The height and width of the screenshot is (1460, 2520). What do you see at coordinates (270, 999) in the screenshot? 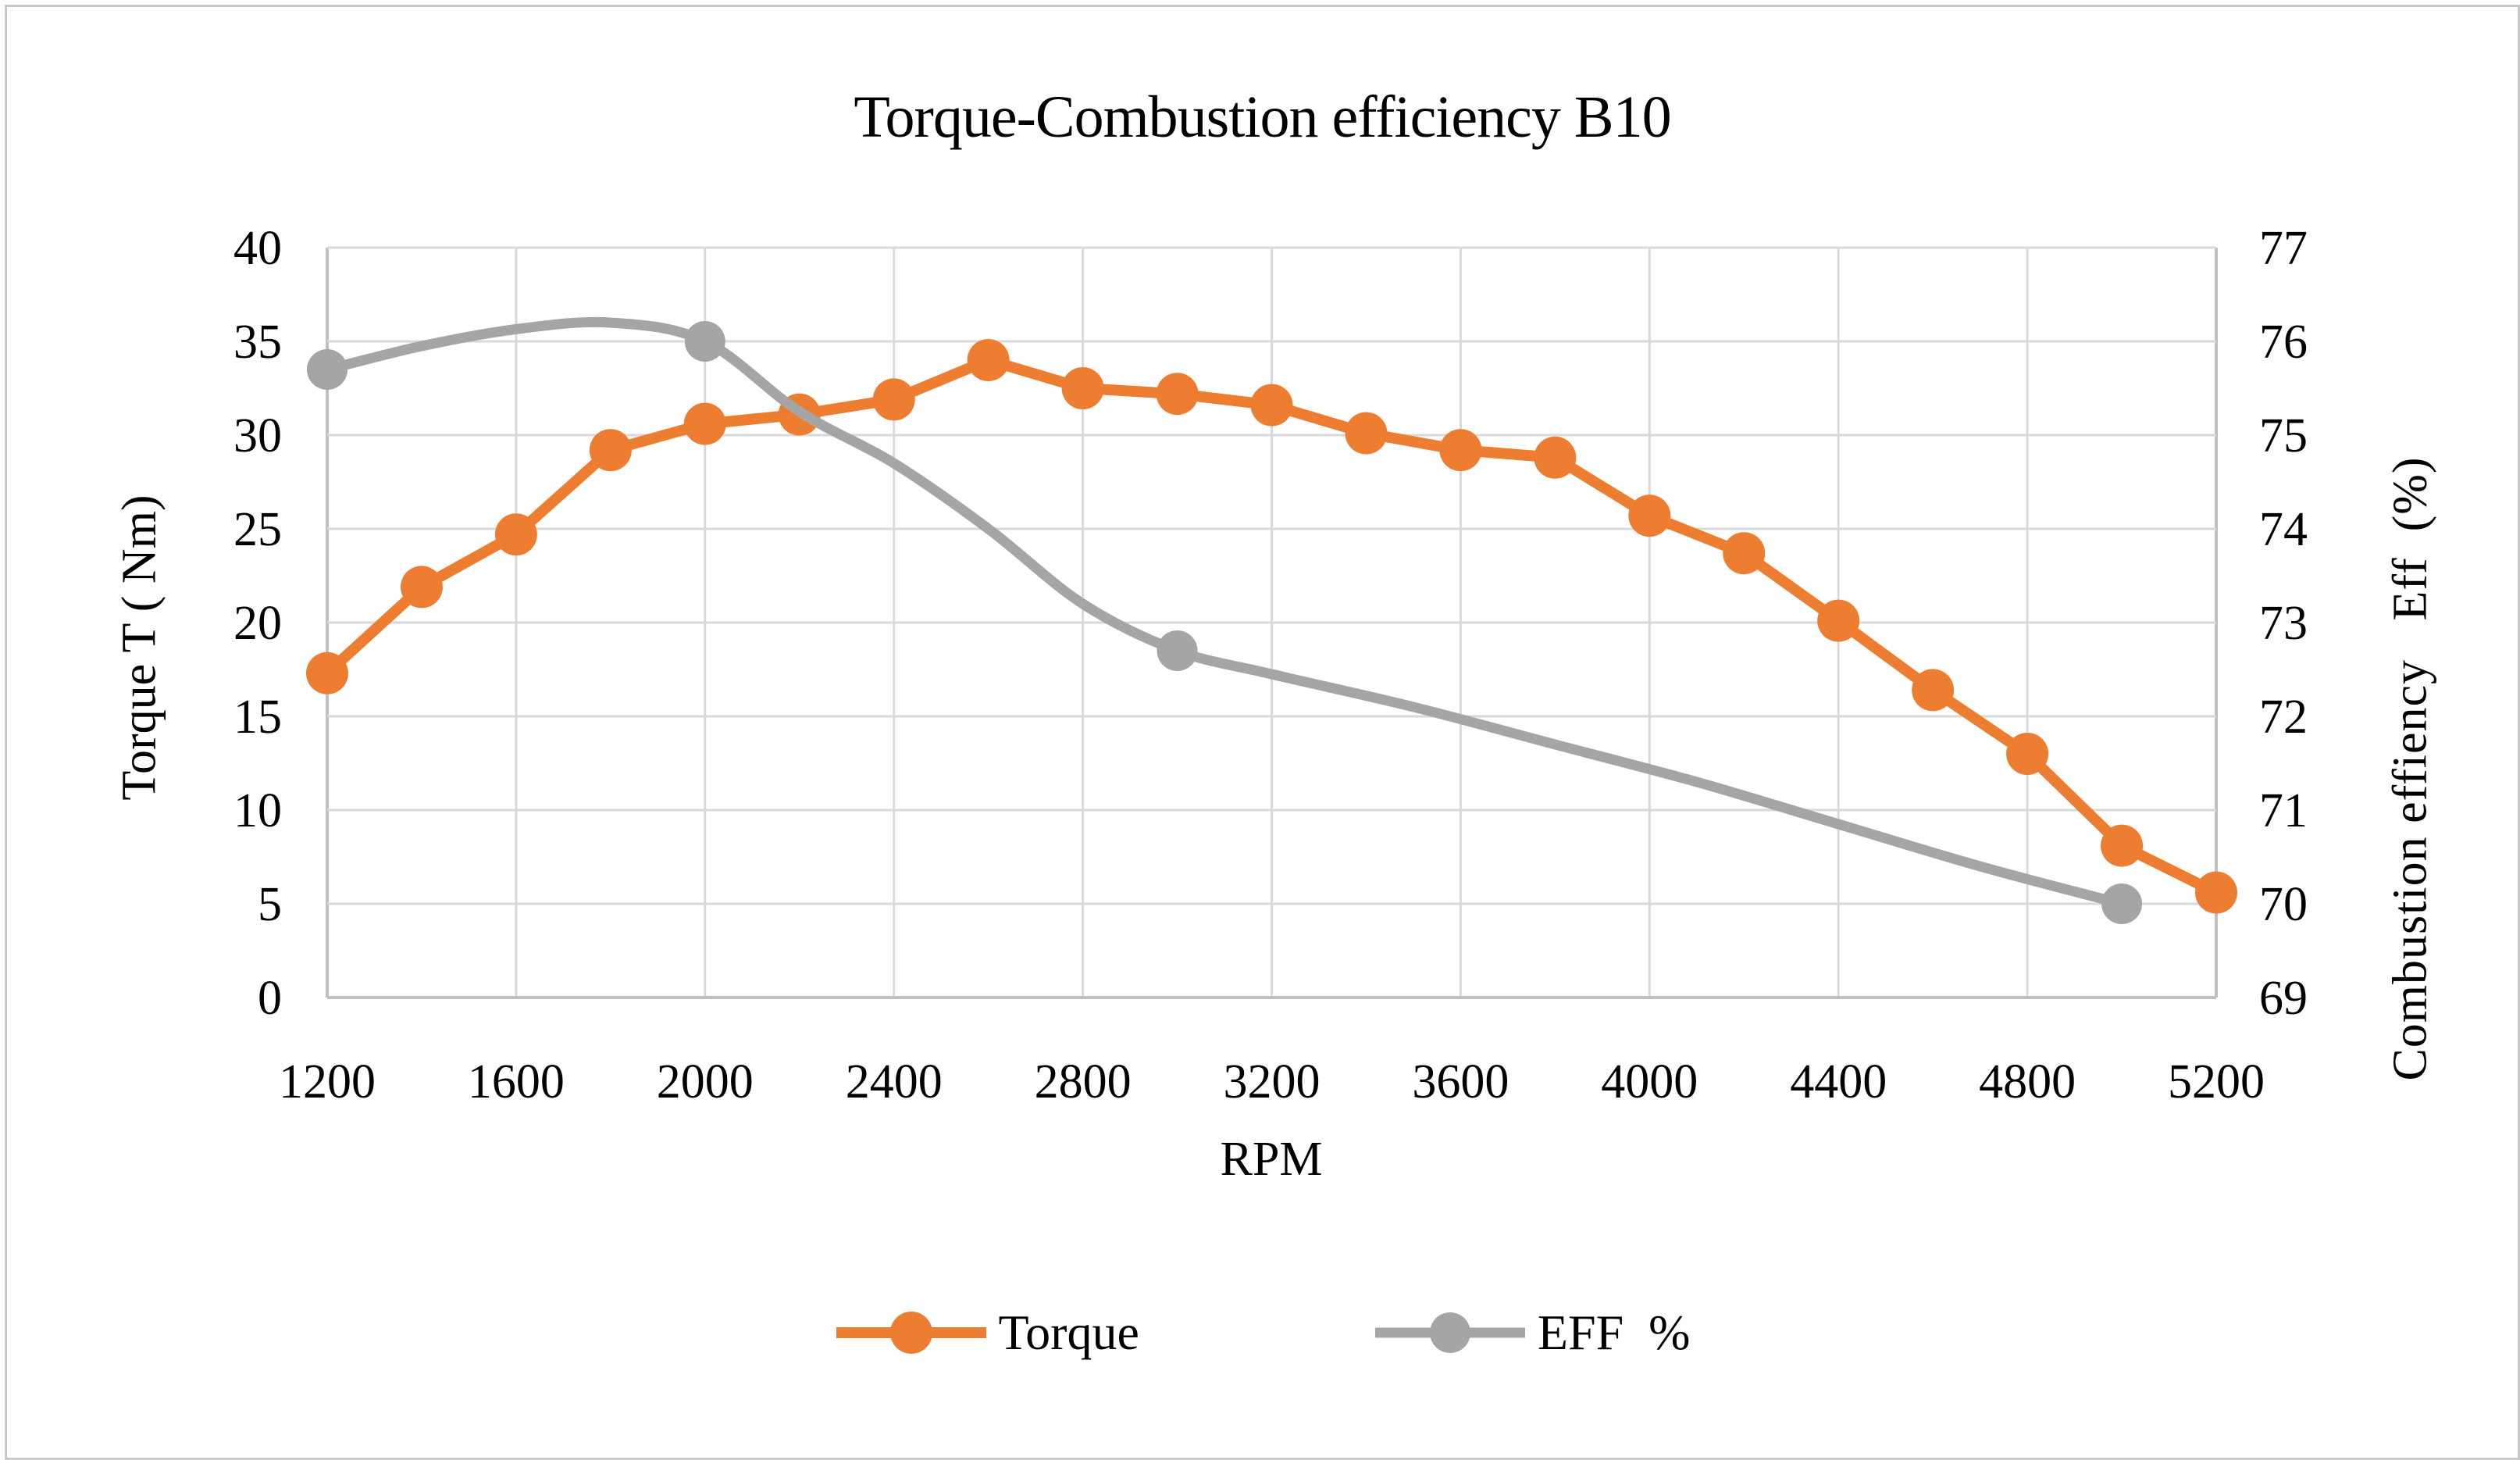
I see `y-axis-left-tick-label: 0` at bounding box center [270, 999].